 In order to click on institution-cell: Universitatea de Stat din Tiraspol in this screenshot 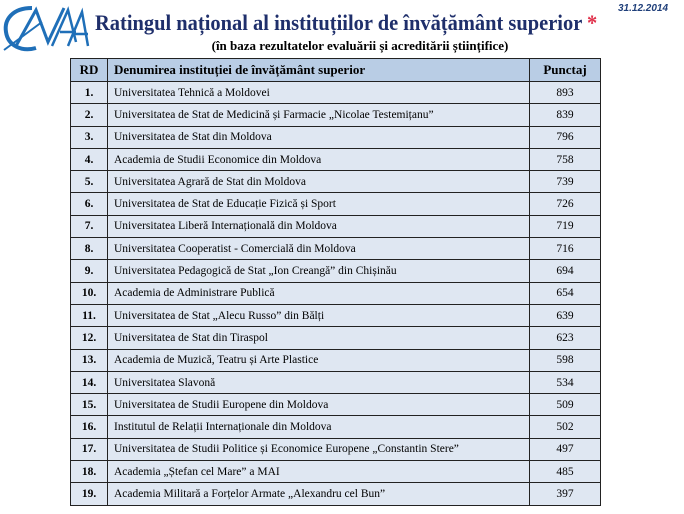, I will do `click(318, 338)`.